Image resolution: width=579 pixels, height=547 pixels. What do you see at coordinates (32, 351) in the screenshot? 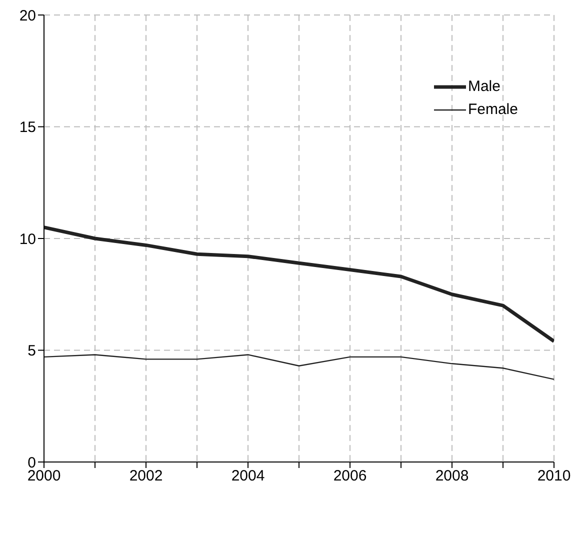
I see `y-tick-label: 5` at bounding box center [32, 351].